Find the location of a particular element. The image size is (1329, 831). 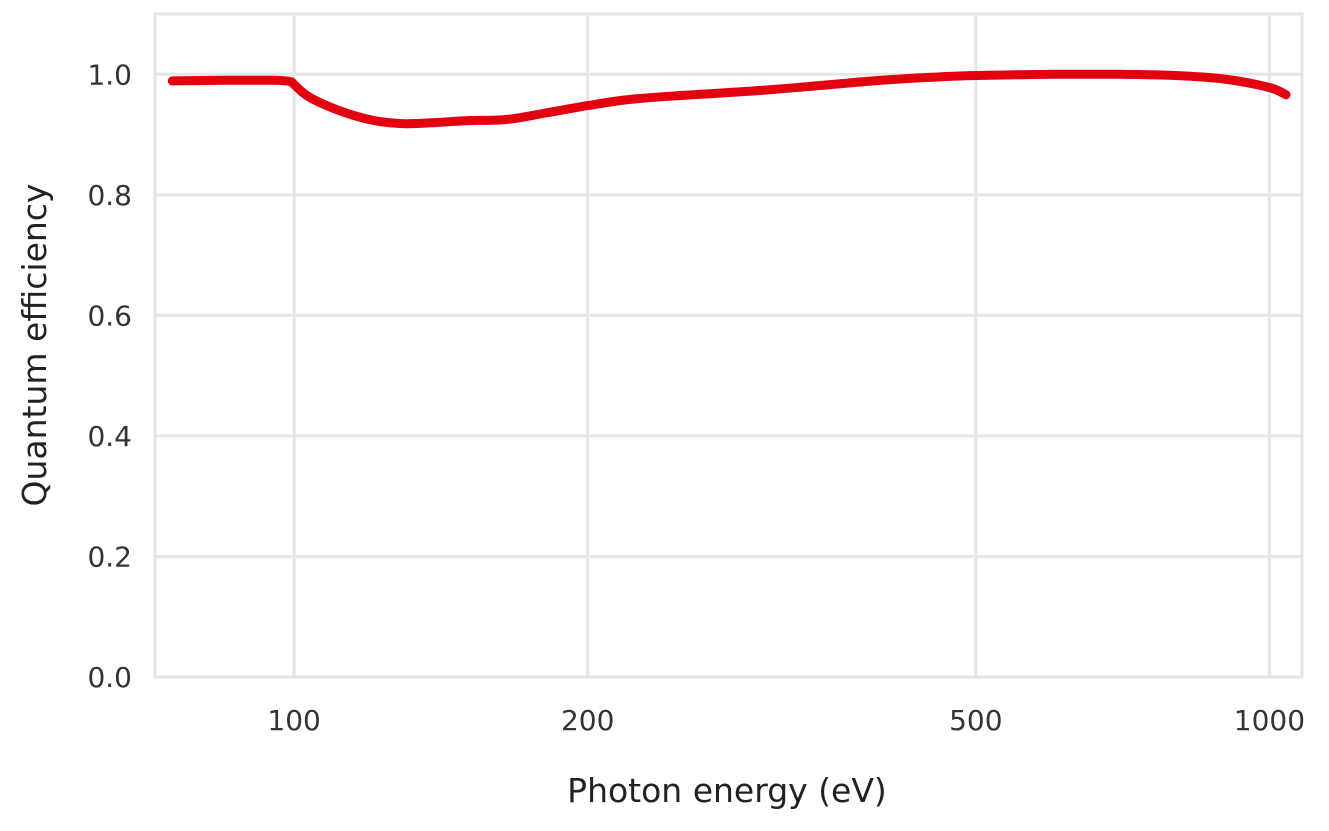

y-axis-label: Quantum efficiency is located at coordinates (34, 345).